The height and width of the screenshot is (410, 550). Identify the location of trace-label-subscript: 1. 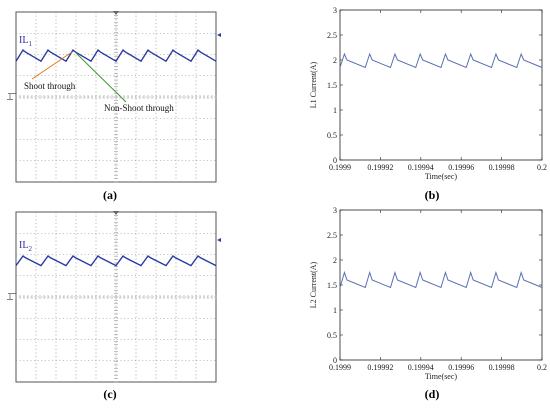
(30, 44).